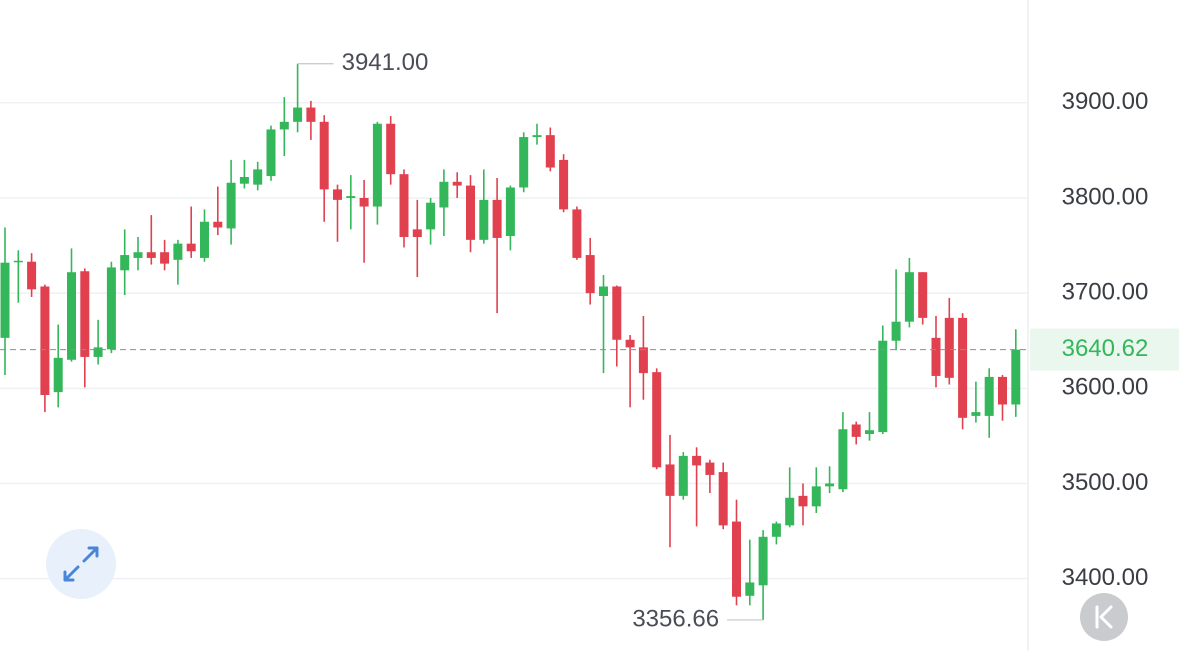 The height and width of the screenshot is (651, 1179). I want to click on expand-button-bg, so click(81, 564).